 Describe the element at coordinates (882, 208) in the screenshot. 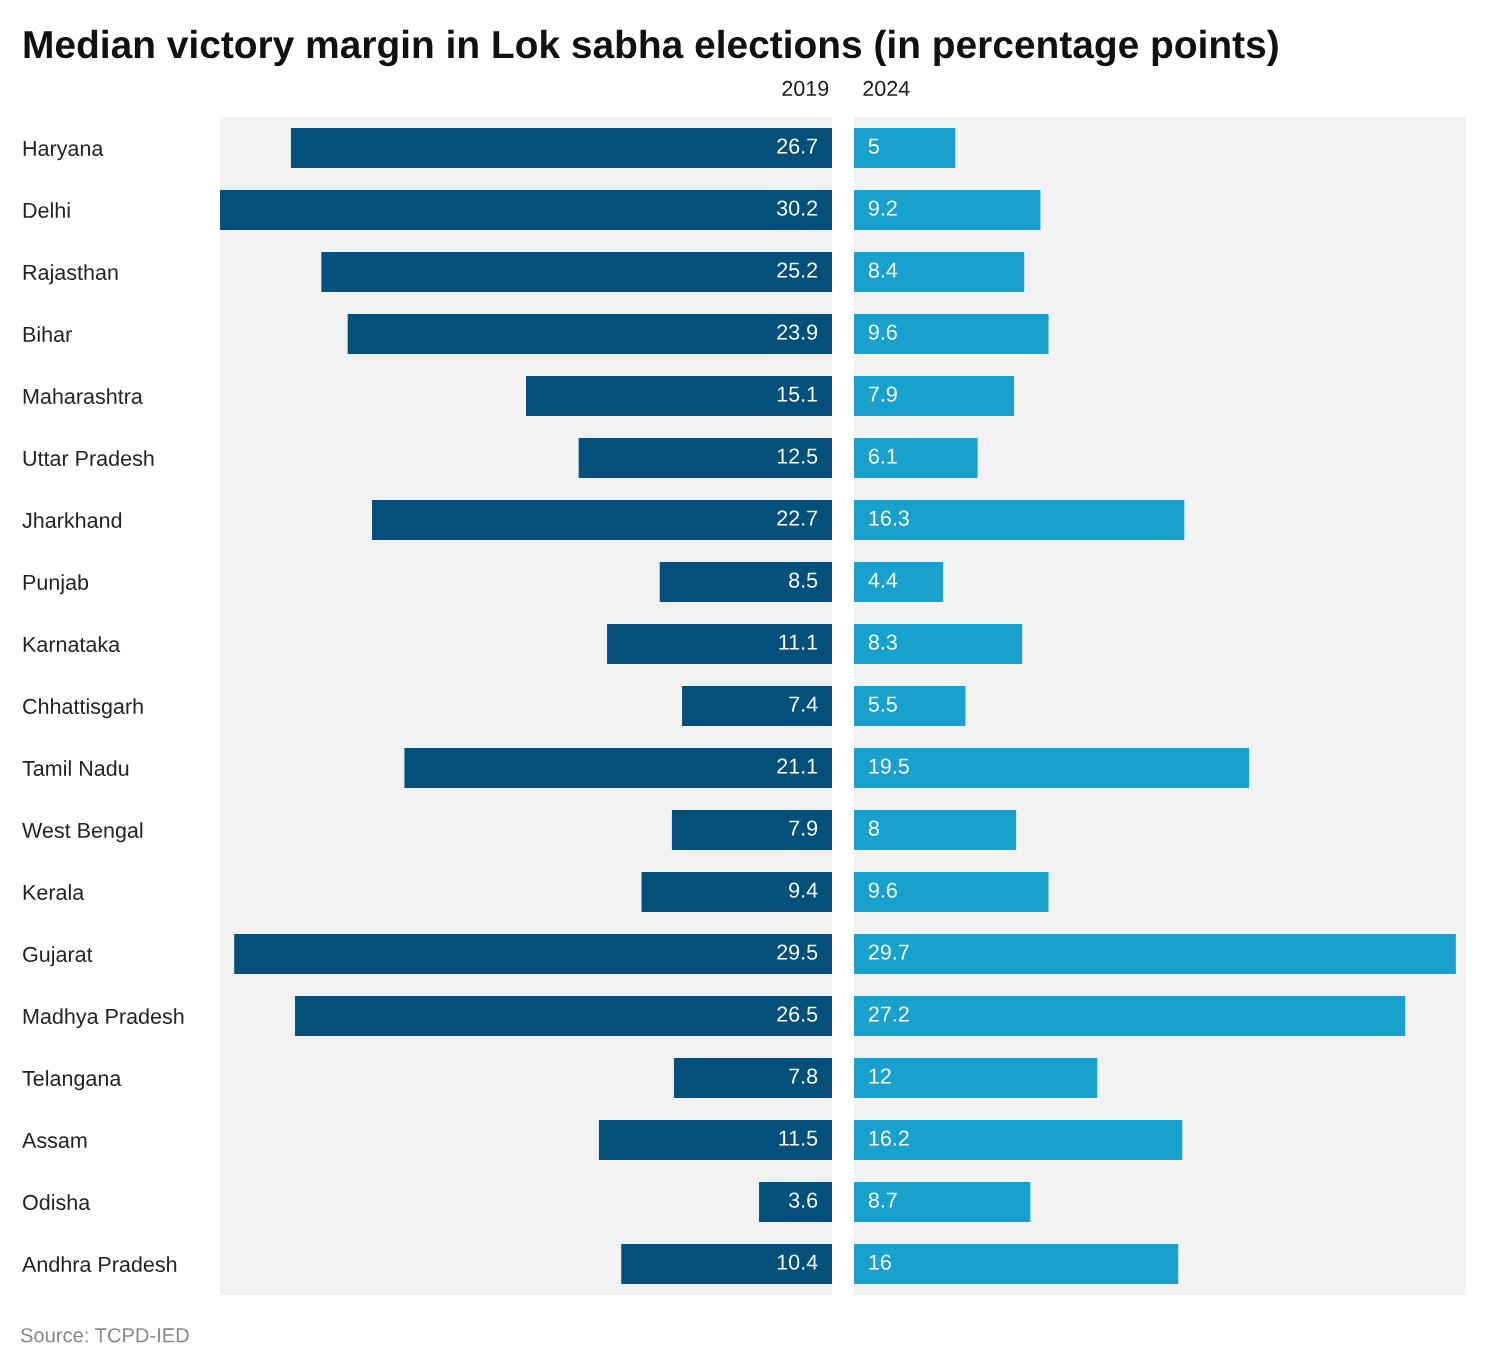

I see `data-label: 9.2` at that location.